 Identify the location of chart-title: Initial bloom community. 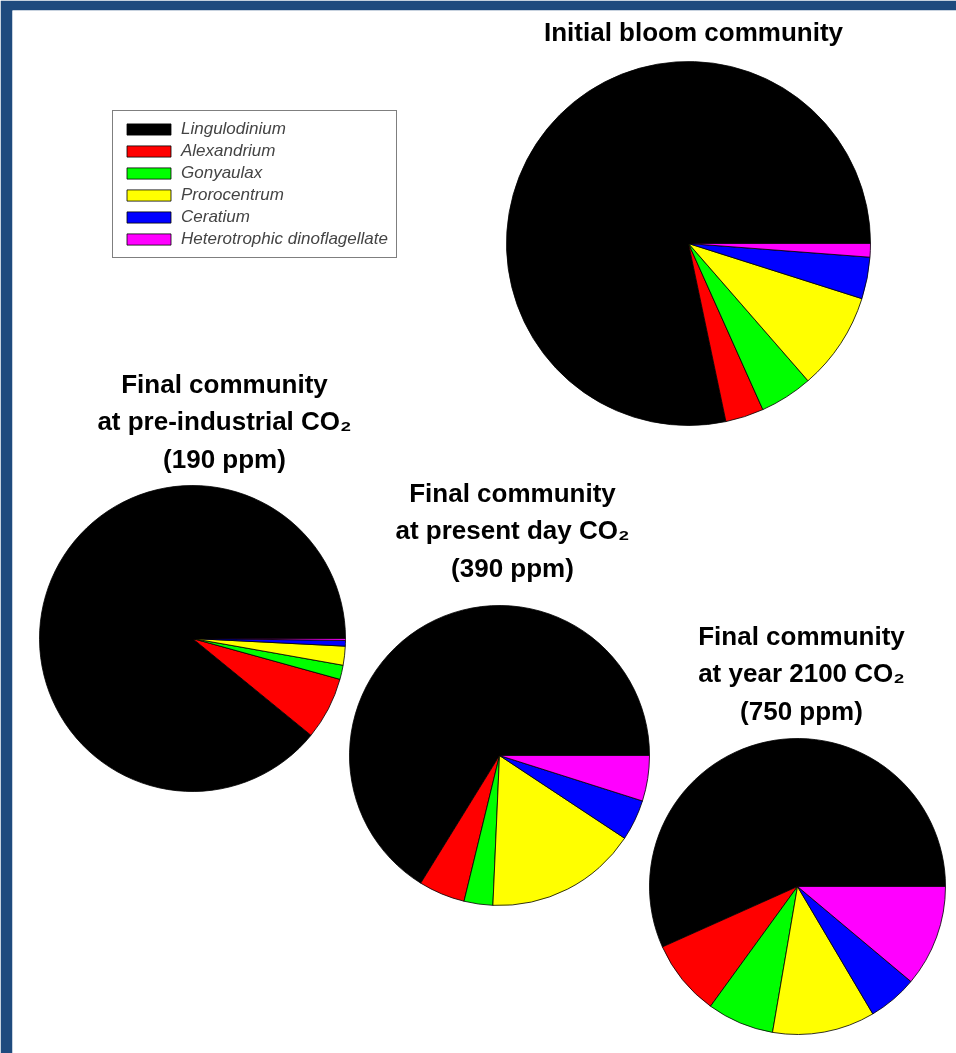
(693, 31).